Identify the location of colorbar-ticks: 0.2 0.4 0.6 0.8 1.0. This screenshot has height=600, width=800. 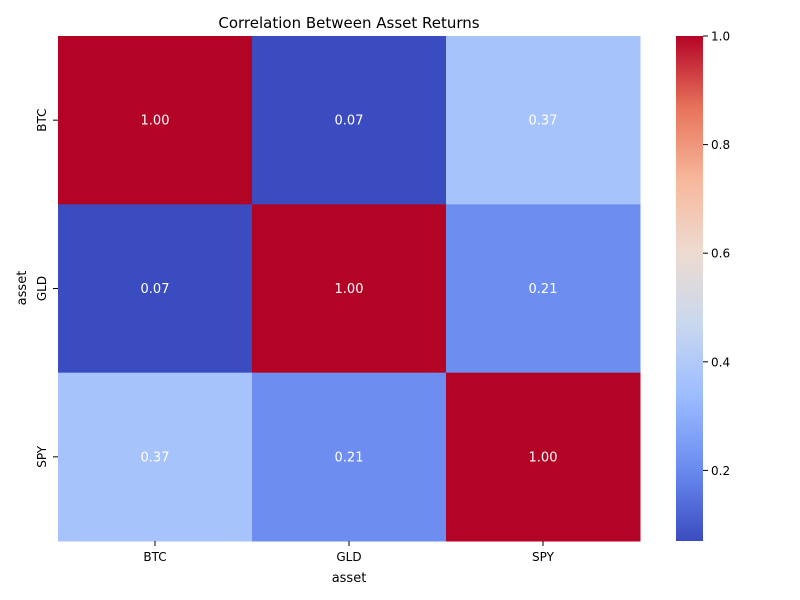
(716, 254).